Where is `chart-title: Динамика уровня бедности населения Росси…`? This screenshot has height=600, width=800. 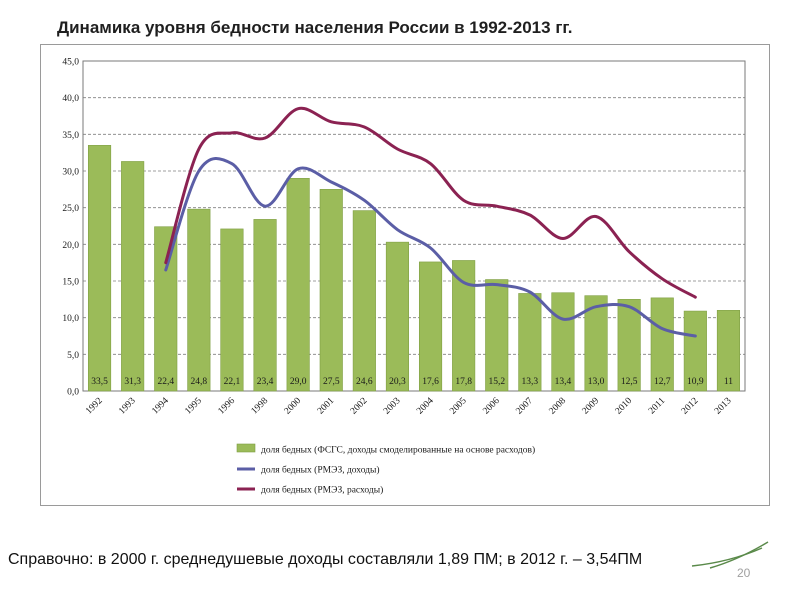
chart-title: Динамика уровня бедности населения Росси… is located at coordinates (315, 27).